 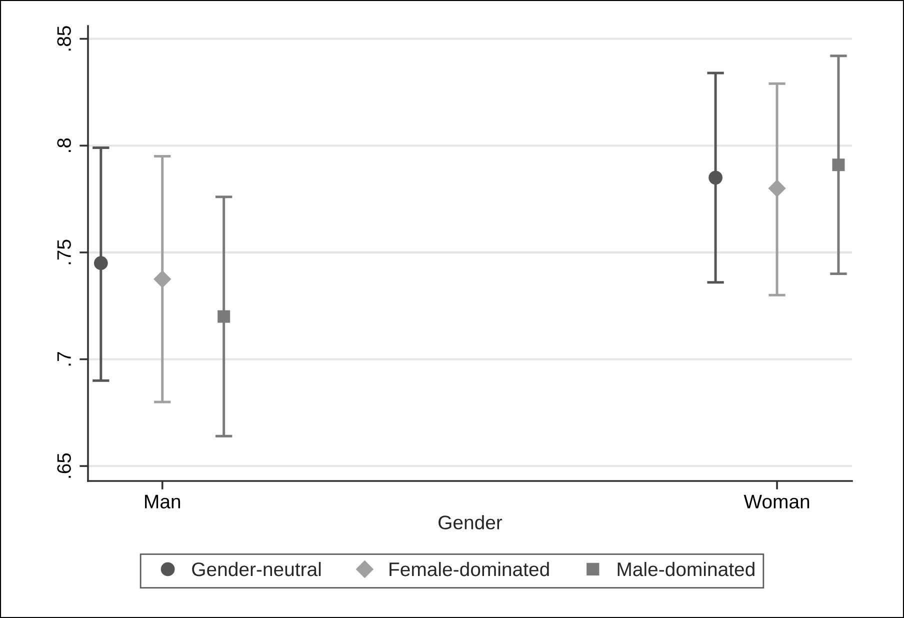 What do you see at coordinates (256, 569) in the screenshot?
I see `legend-label: Gender-neutral` at bounding box center [256, 569].